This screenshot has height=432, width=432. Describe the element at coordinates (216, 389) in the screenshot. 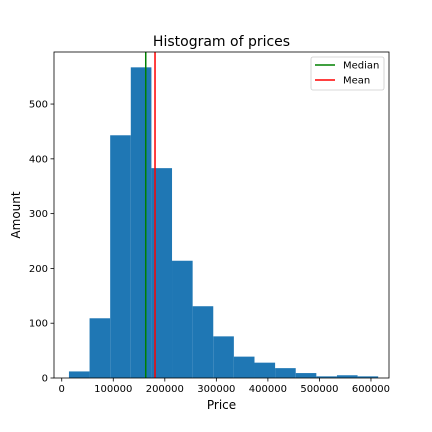

I see `x-tick-label: 300000` at that location.